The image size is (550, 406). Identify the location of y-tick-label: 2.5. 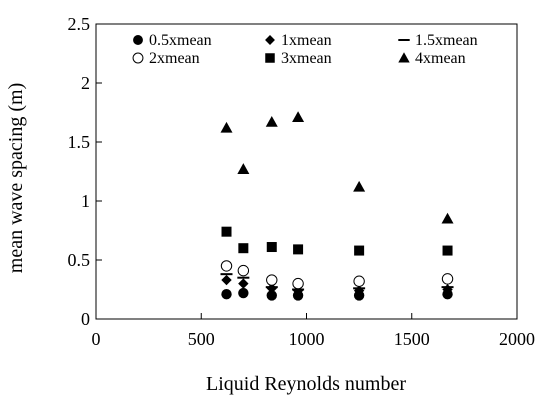
(79, 24).